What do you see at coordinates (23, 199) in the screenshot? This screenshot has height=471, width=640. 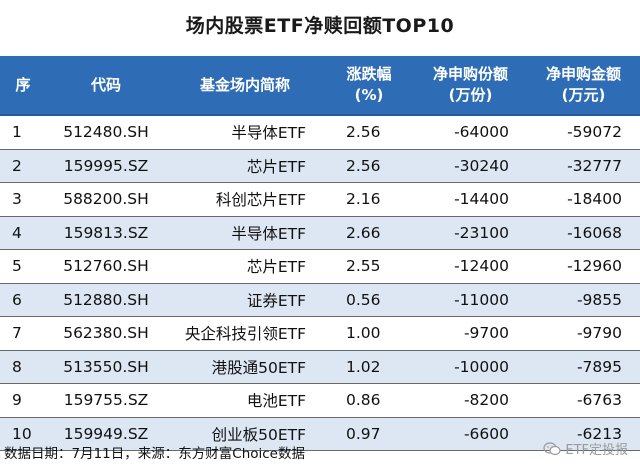 I see `cell-seq: 3` at bounding box center [23, 199].